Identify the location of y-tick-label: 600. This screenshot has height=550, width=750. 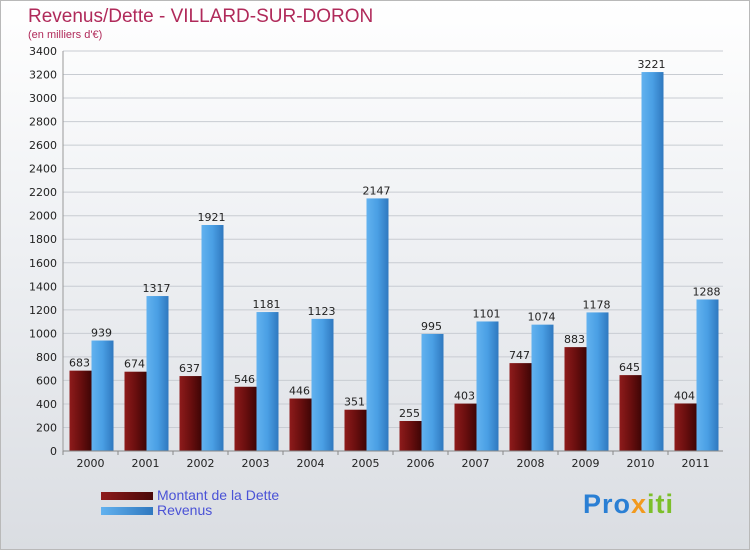
(46, 380).